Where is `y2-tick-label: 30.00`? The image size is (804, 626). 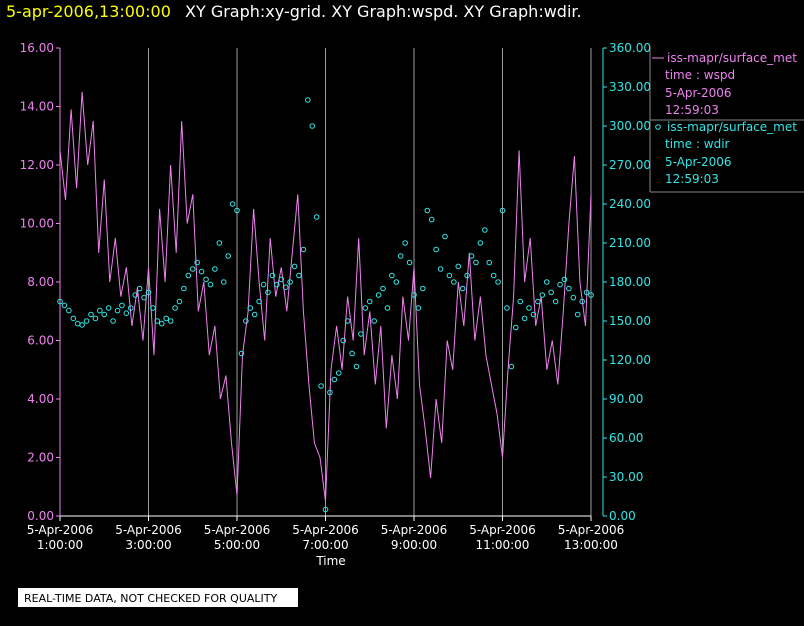
y2-tick-label: 30.00 is located at coordinates (626, 477).